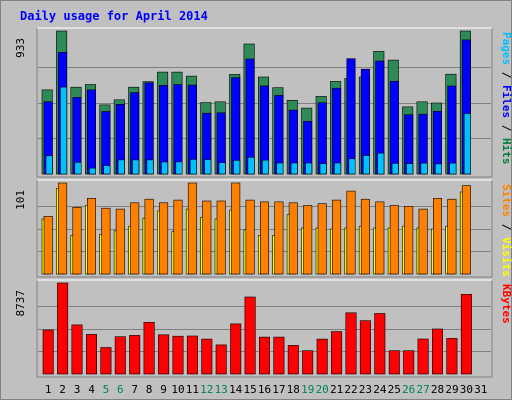 The width and height of the screenshot is (512, 400). I want to click on x-tick-label: 29, so click(451, 389).